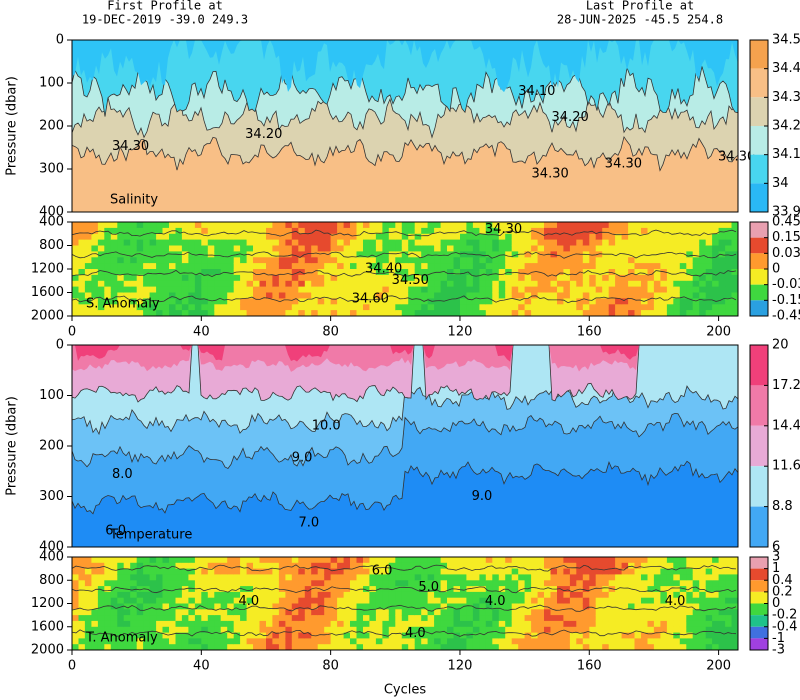 Image resolution: width=800 pixels, height=700 pixels. What do you see at coordinates (302, 458) in the screenshot?
I see `contour-label: 9.0` at bounding box center [302, 458].